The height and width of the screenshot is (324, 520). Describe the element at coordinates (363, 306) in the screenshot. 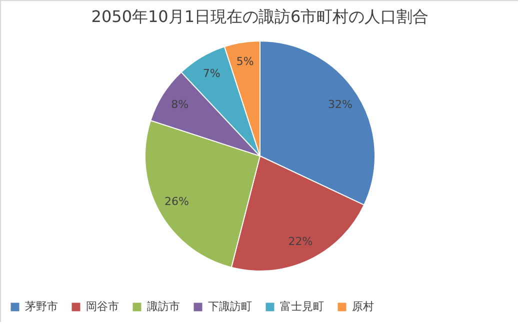

I see `legend-label: 原村` at that location.